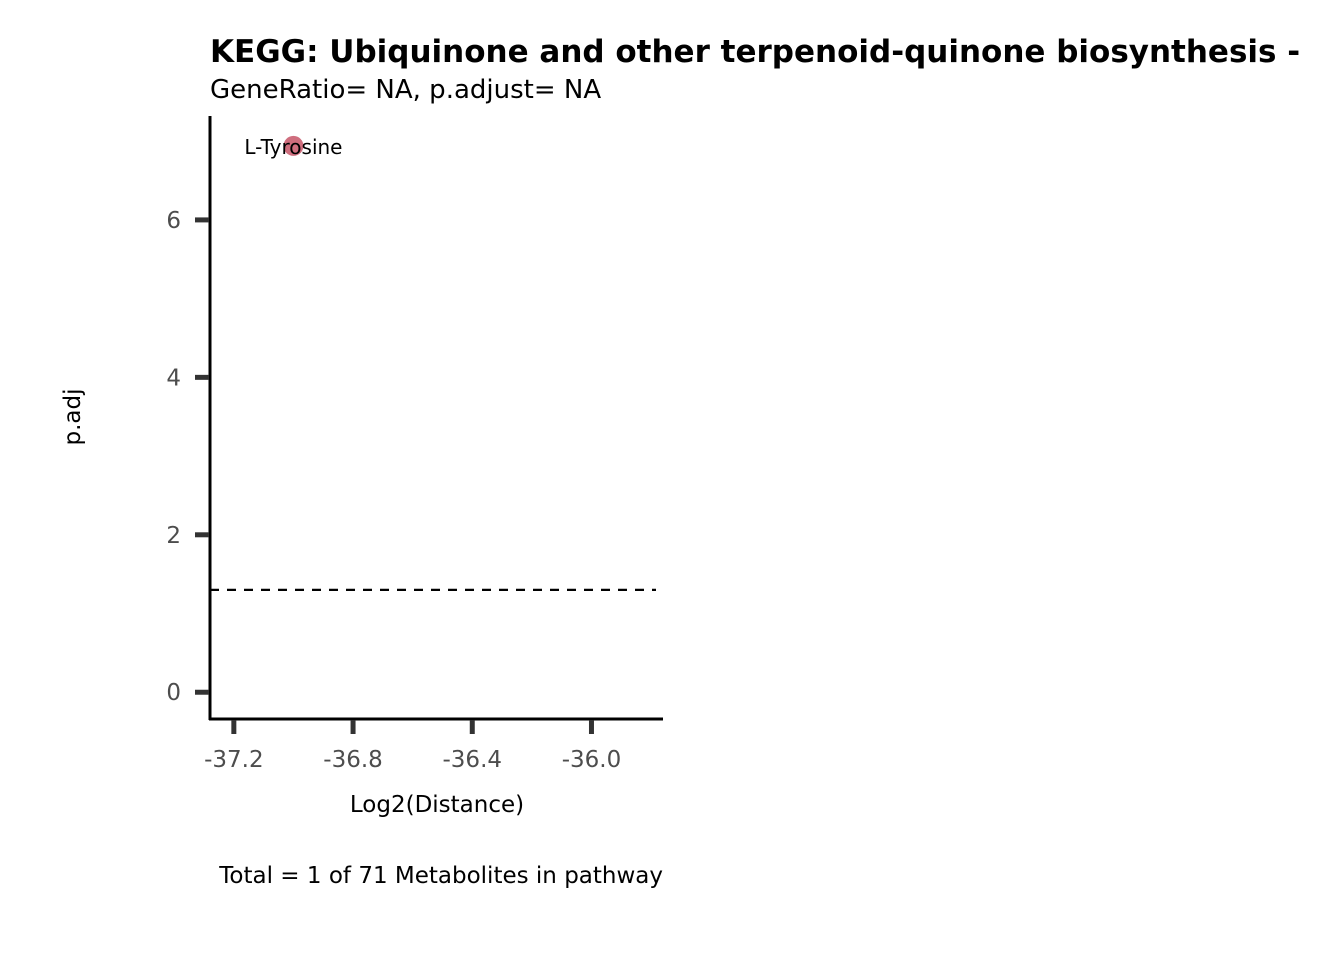 This screenshot has width=1344, height=960. I want to click on y-tick-label: 2, so click(173, 536).